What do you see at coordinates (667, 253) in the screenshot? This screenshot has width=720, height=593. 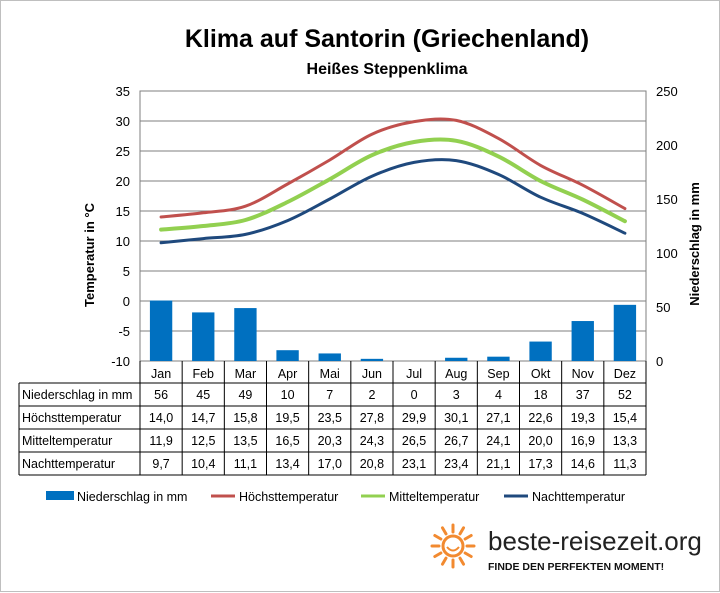 I see `right-tick-label: 100` at bounding box center [667, 253].